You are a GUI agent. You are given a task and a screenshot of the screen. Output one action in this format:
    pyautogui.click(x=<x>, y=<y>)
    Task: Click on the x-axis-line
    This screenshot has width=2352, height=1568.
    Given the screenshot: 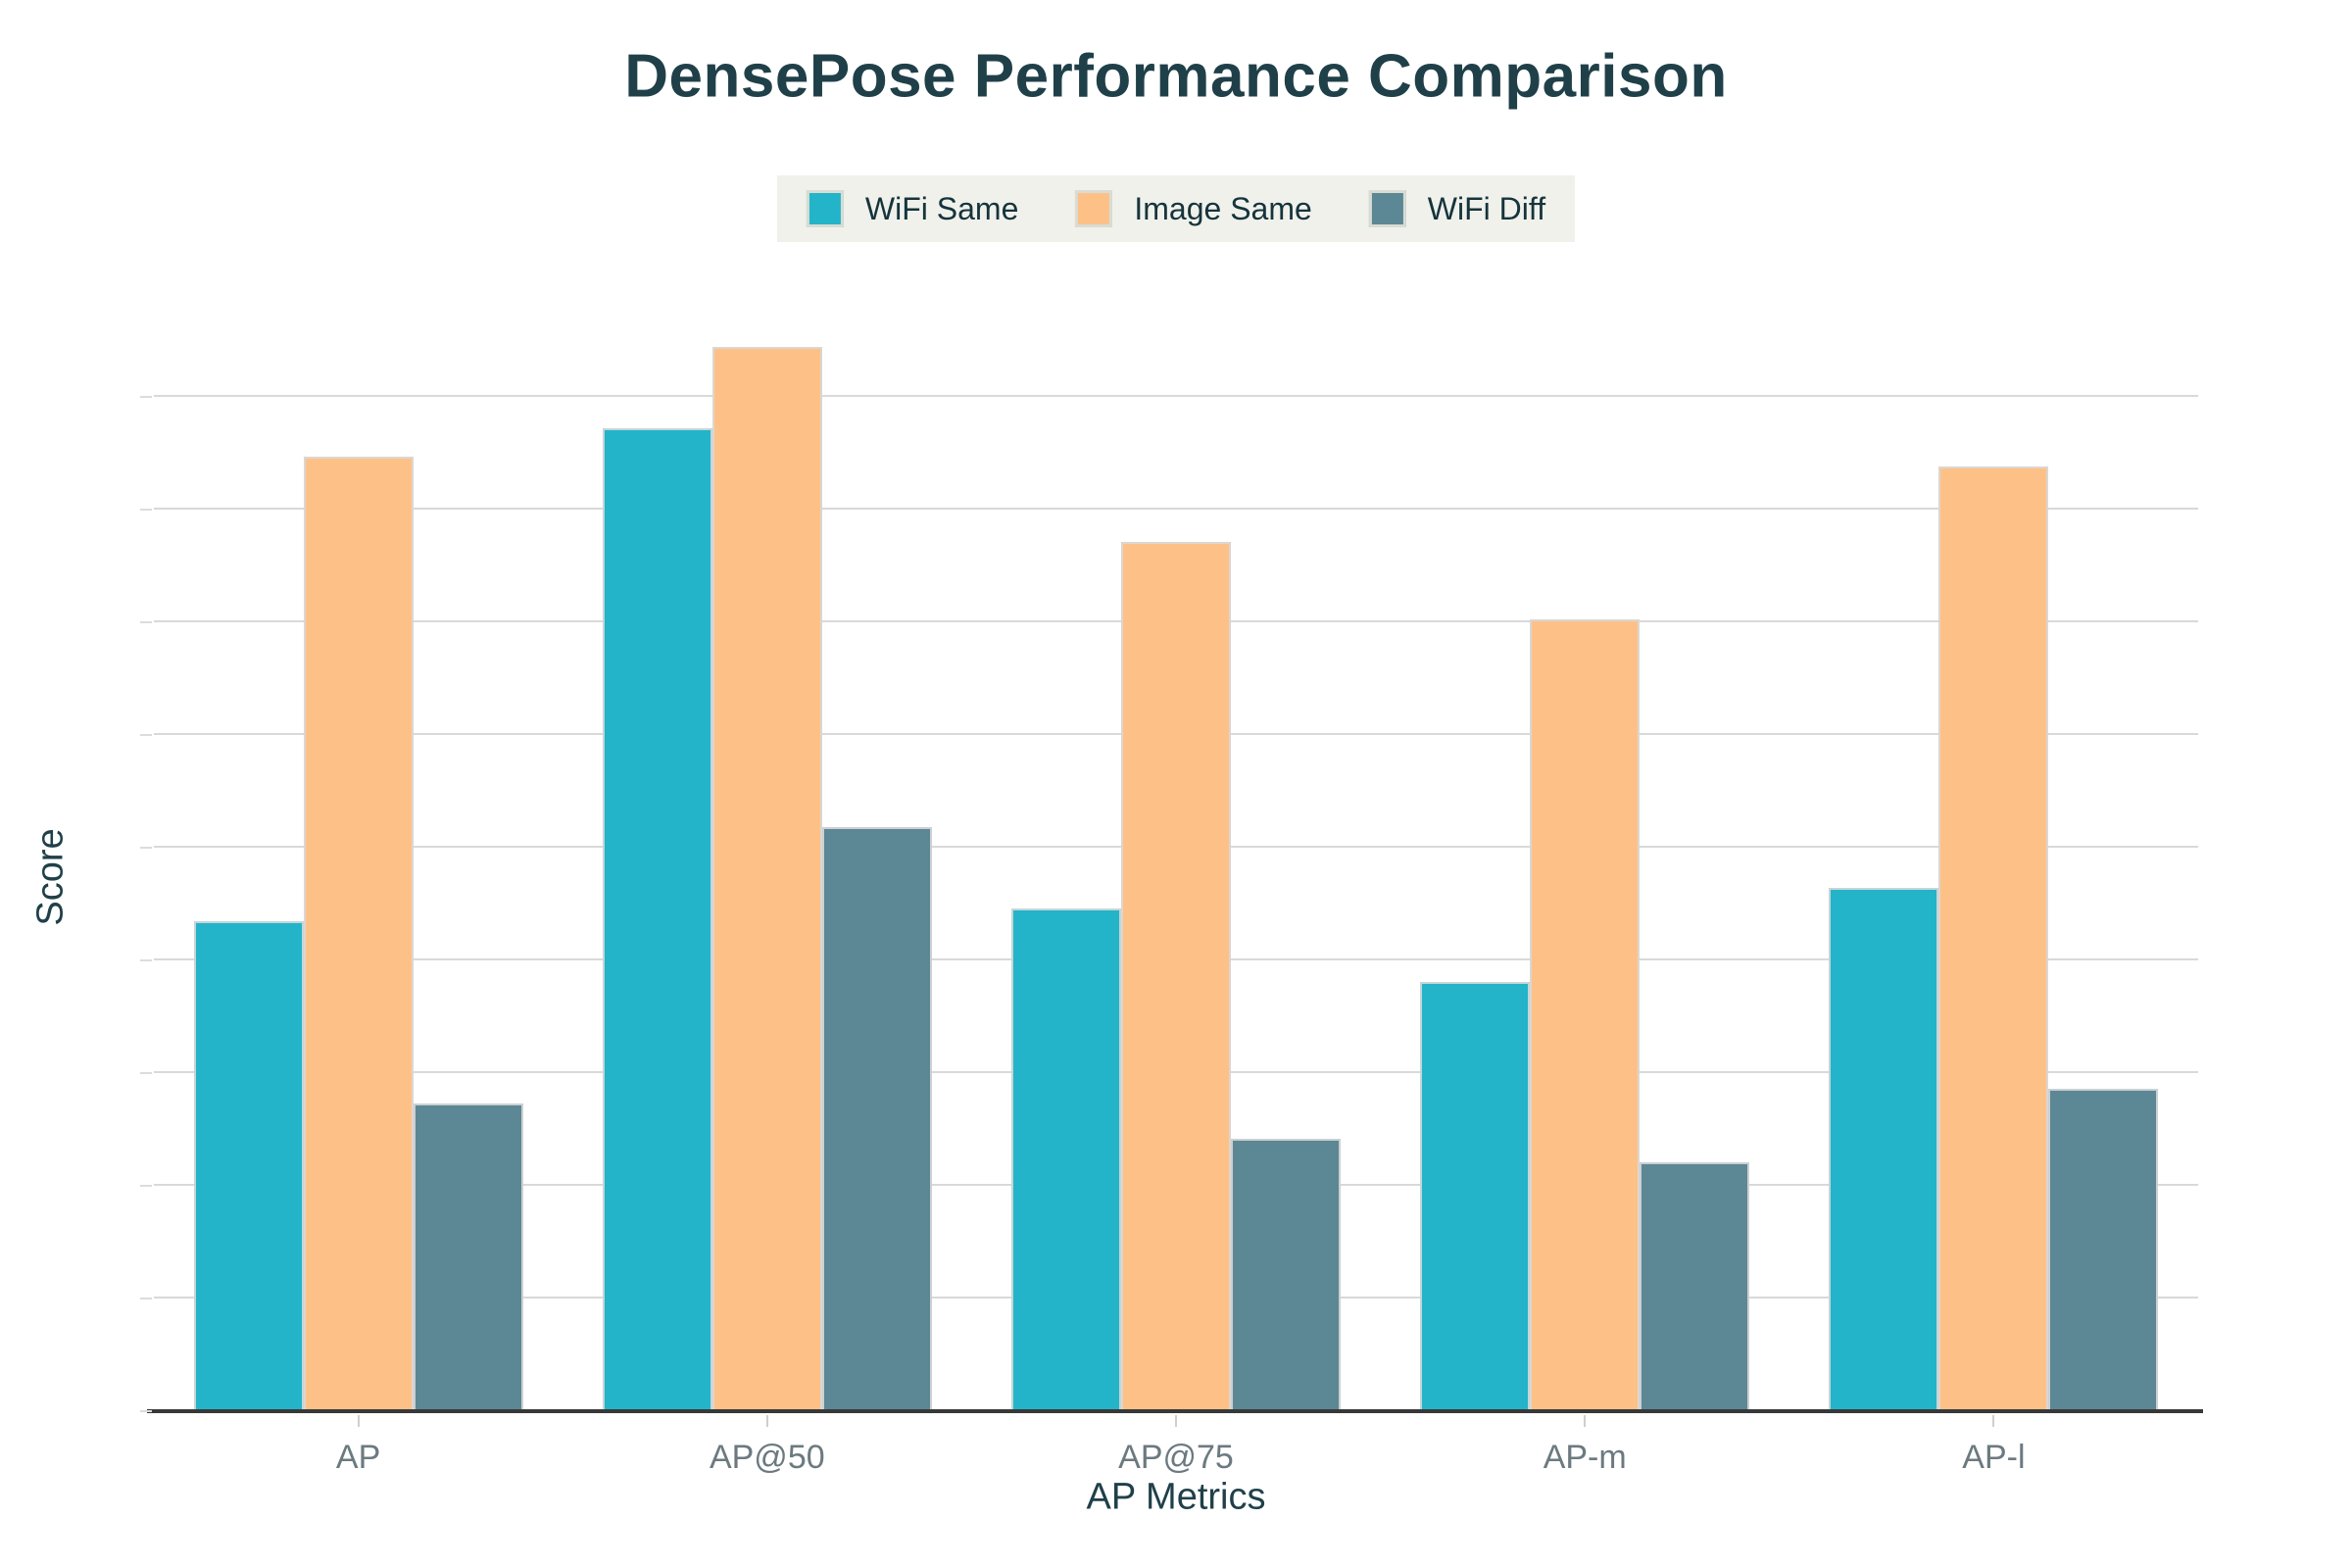 What is the action you would take?
    pyautogui.click(x=1175, y=1411)
    